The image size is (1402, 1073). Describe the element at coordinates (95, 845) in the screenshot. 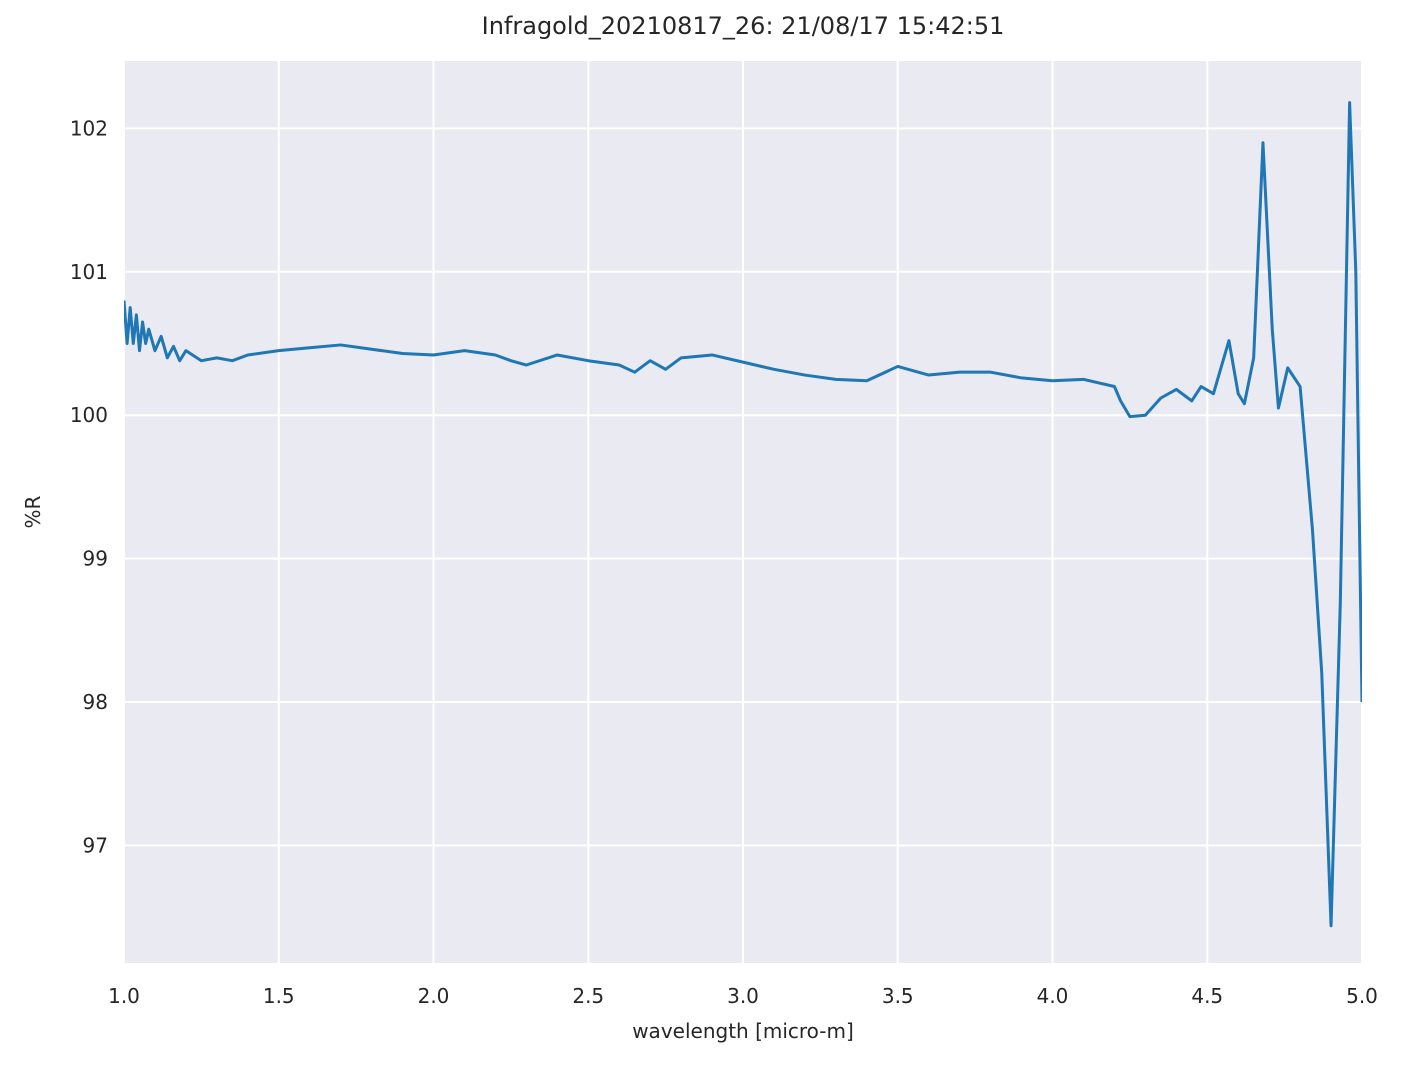

I see `y-tick-label: 97` at that location.